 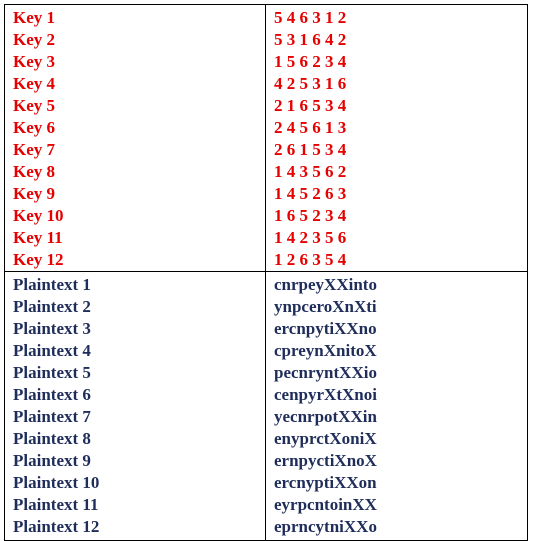 I want to click on plaintext-label: Plaintext 12, so click(x=56, y=526).